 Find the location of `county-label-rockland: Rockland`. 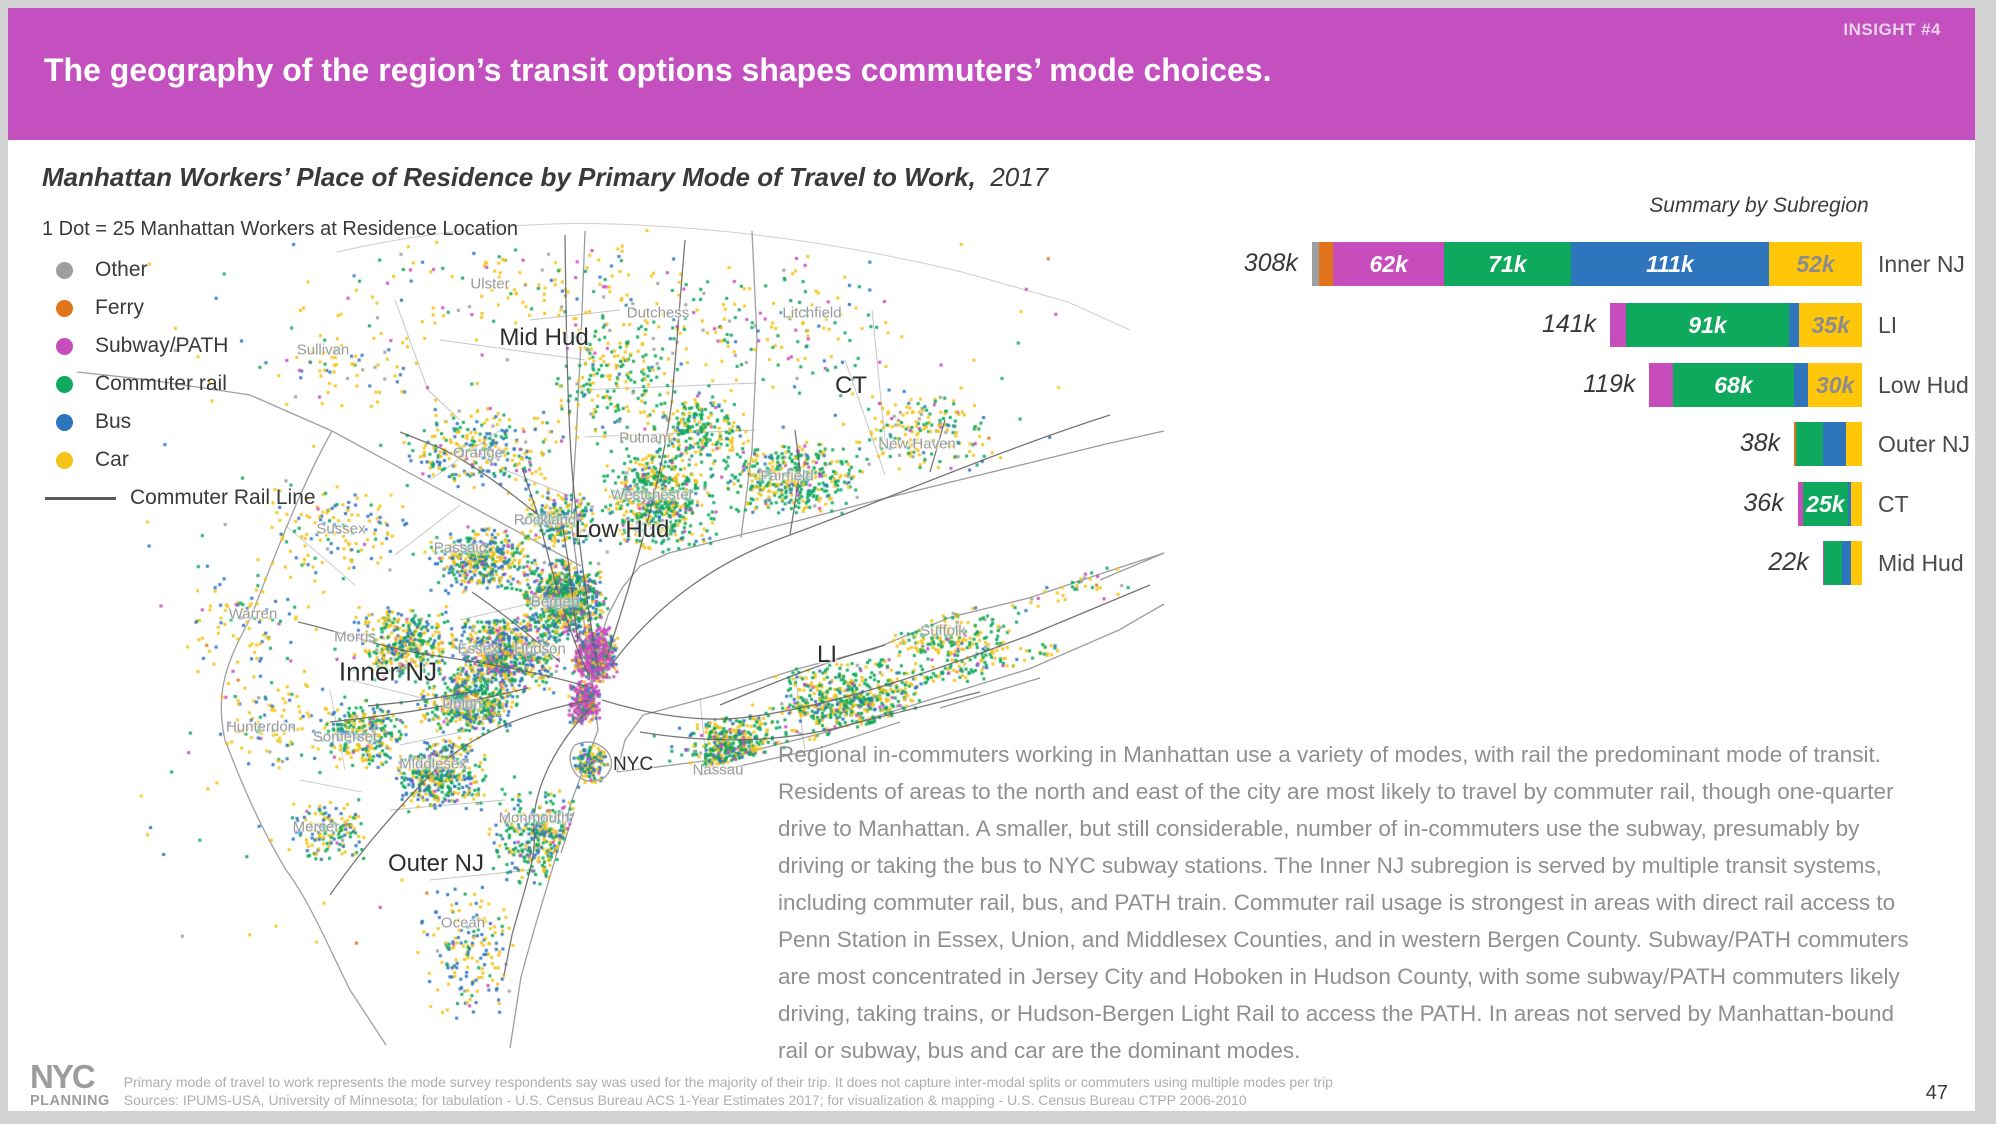

county-label-rockland: Rockland is located at coordinates (545, 520).